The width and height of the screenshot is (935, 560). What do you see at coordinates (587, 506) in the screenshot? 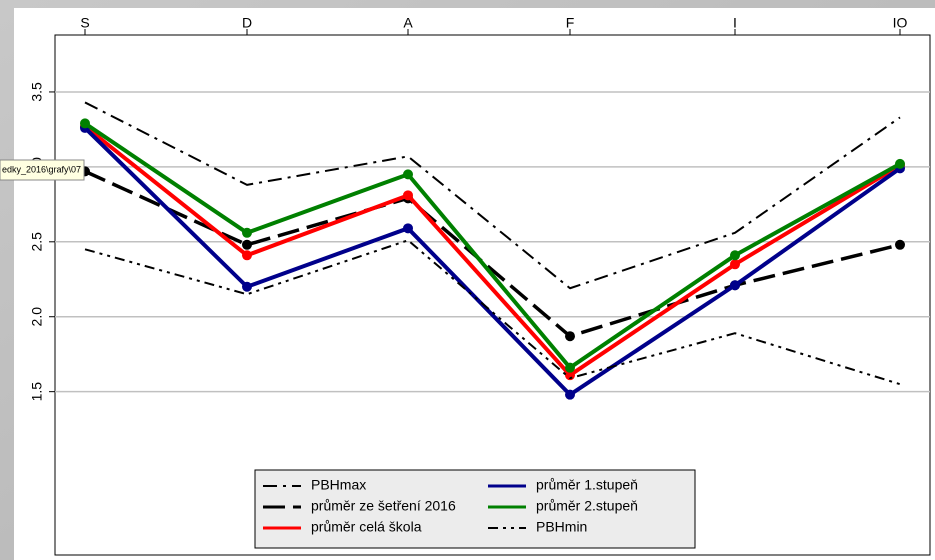
I see `legend-label: průměr 2.stupeň` at bounding box center [587, 506].